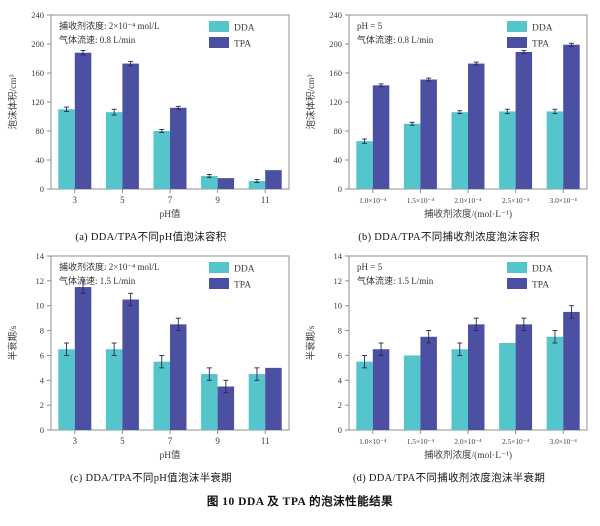 The height and width of the screenshot is (526, 600). I want to click on chart-a-caption: (a) DDA/TPA不同pH值泡沫容积, so click(151, 237).